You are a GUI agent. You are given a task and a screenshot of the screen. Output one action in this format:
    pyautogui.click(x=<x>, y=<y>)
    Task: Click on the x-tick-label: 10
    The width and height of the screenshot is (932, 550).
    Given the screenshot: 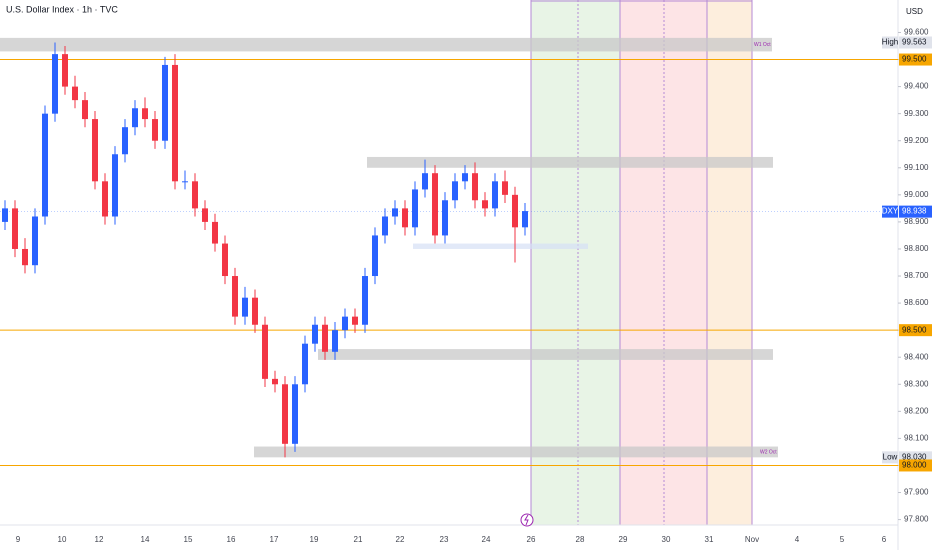 What is the action you would take?
    pyautogui.click(x=62, y=539)
    